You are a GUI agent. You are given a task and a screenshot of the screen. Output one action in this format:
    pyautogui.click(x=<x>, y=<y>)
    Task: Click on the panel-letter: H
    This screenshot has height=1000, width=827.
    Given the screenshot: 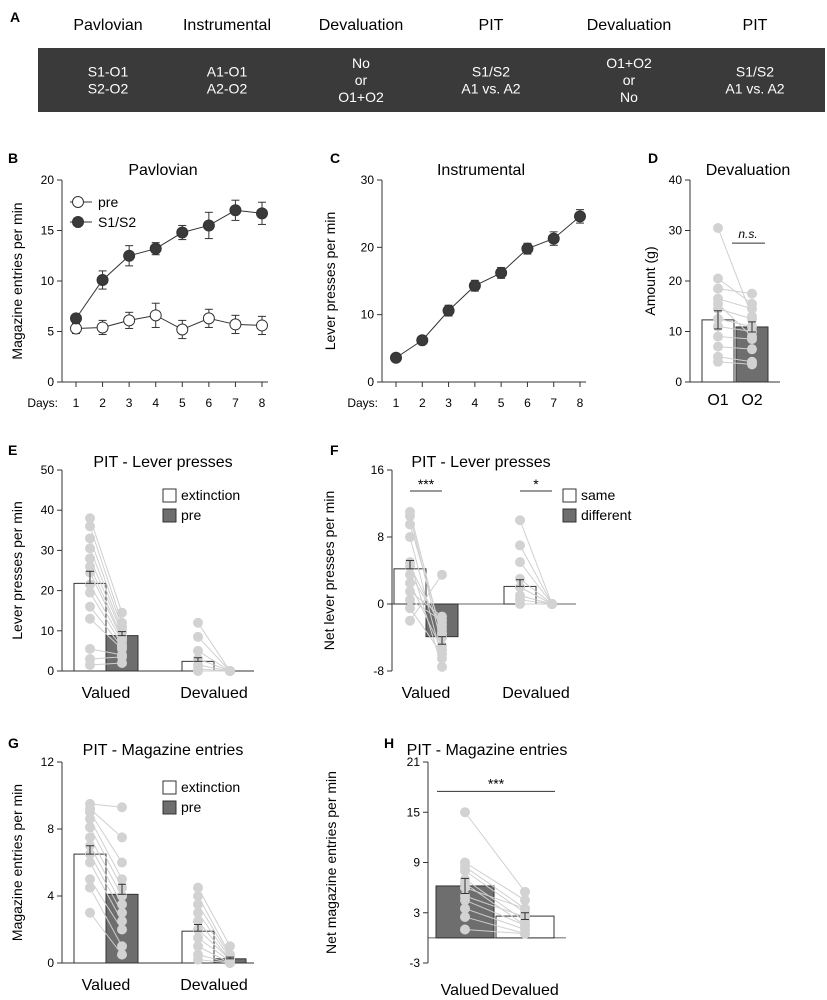 What is the action you would take?
    pyautogui.click(x=389, y=743)
    